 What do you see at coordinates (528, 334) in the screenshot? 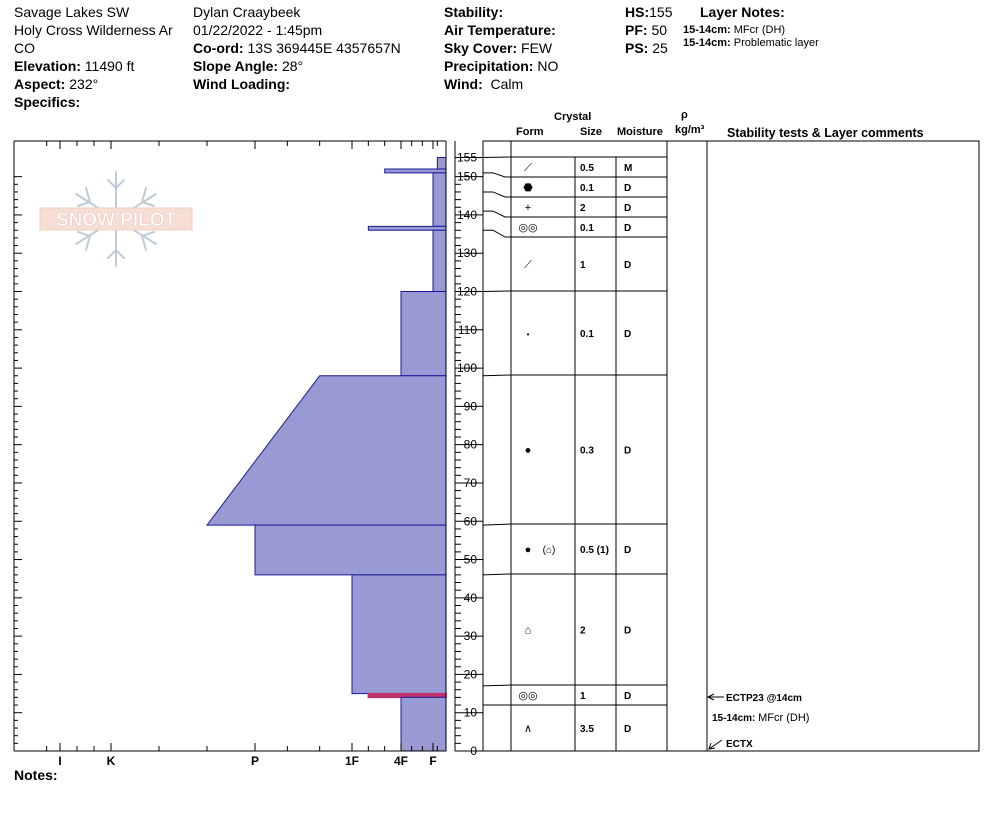
I see `crystal-form-symbol: •` at bounding box center [528, 334].